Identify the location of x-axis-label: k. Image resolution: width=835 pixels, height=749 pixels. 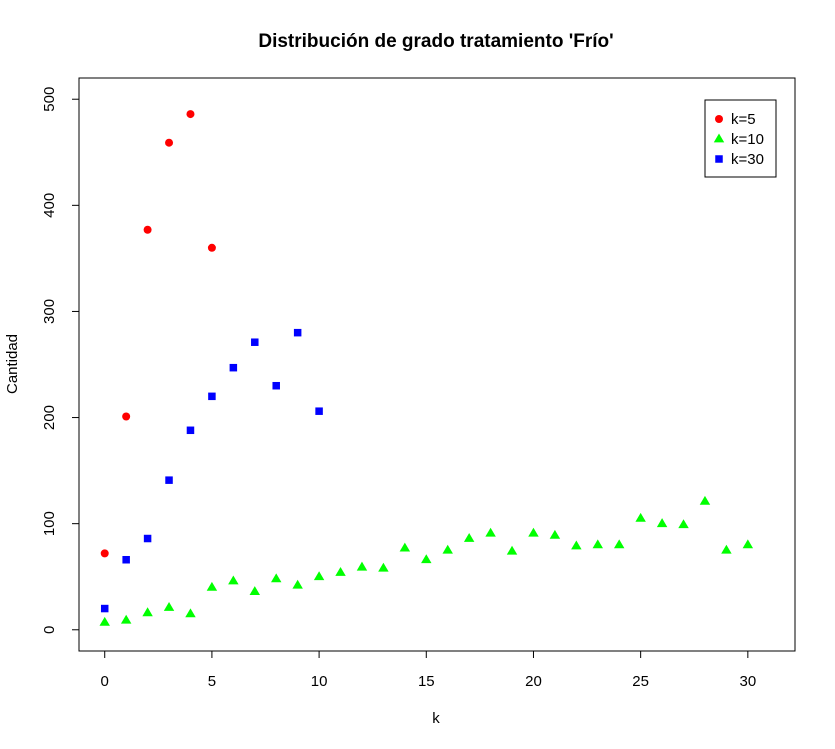
(436, 718).